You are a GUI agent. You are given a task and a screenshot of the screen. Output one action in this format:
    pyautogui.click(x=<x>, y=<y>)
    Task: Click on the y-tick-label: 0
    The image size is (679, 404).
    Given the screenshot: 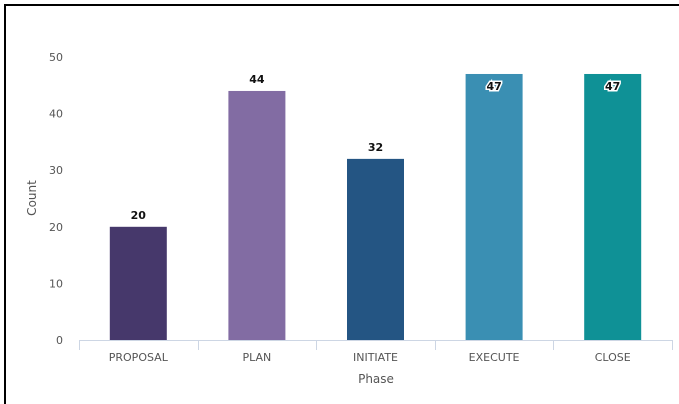 What is the action you would take?
    pyautogui.click(x=59, y=340)
    